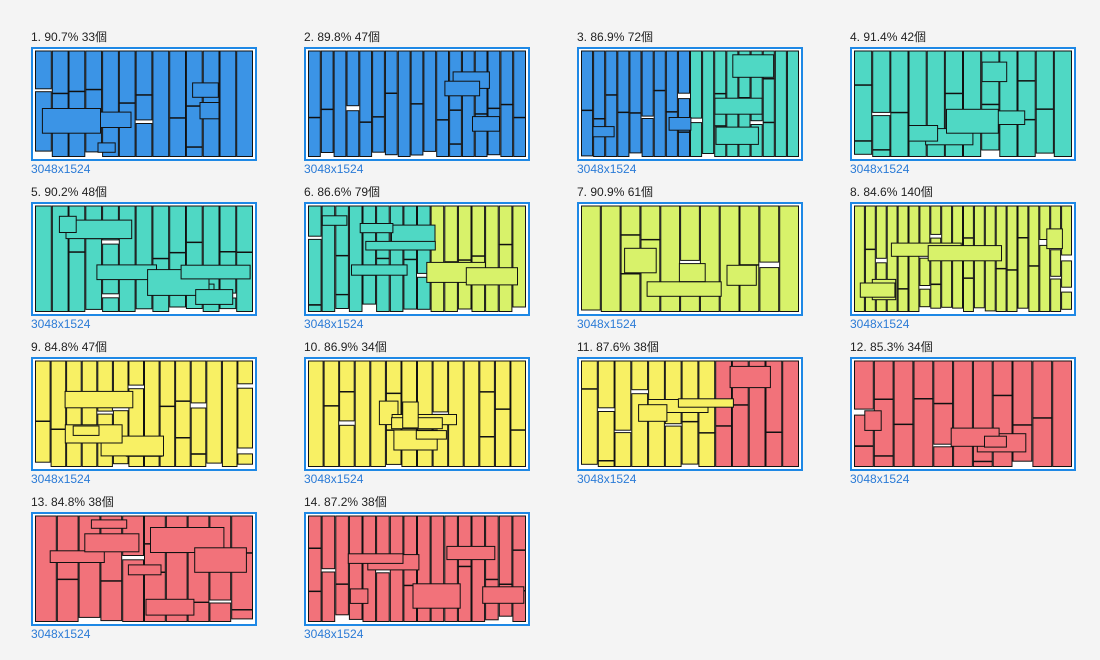 This screenshot has height=660, width=1100. I want to click on layout-card: 1. 90.7% 33個 3048x1524, so click(144, 105).